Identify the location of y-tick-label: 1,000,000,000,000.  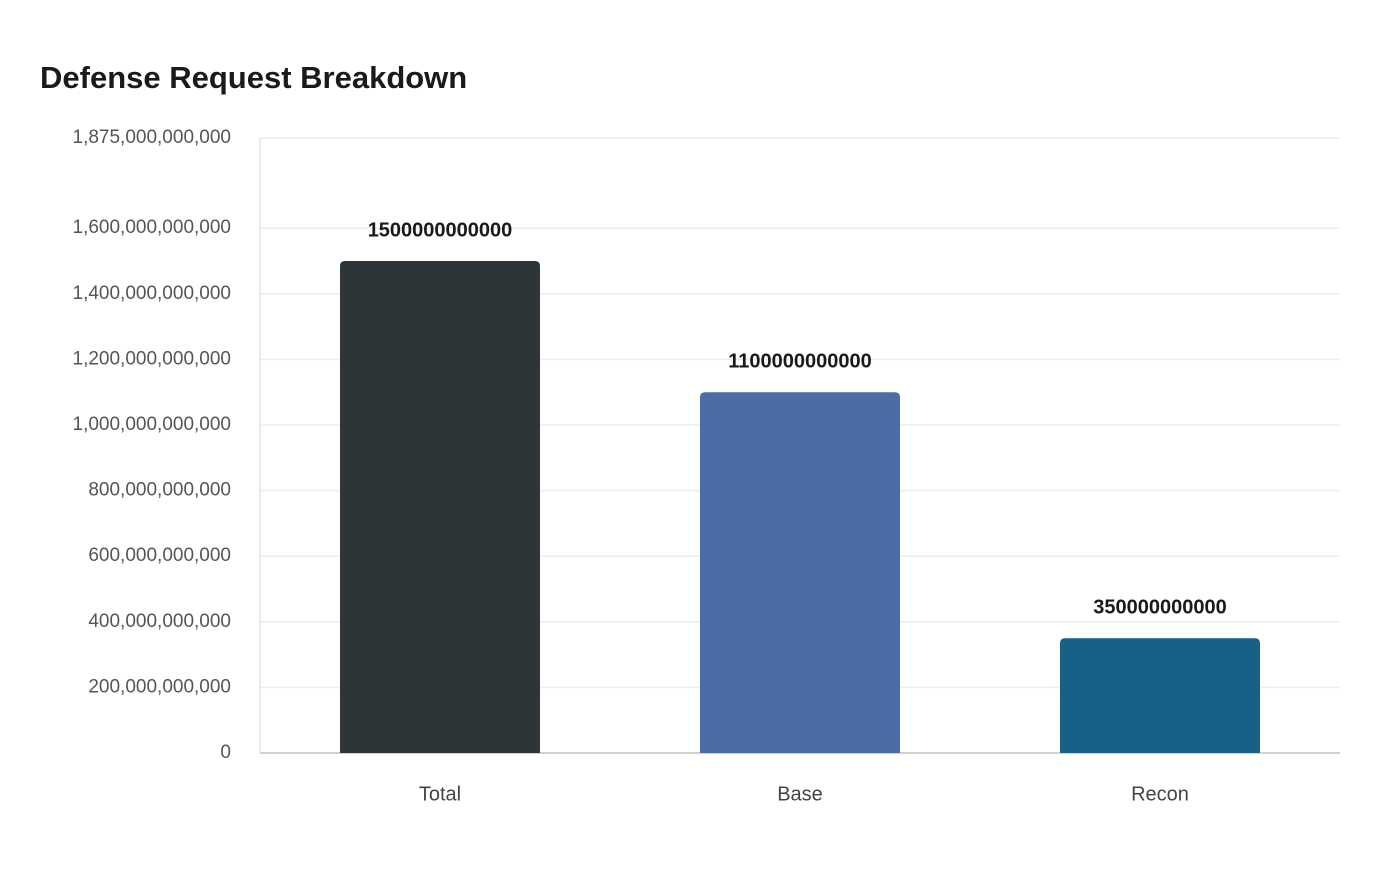
(152, 424).